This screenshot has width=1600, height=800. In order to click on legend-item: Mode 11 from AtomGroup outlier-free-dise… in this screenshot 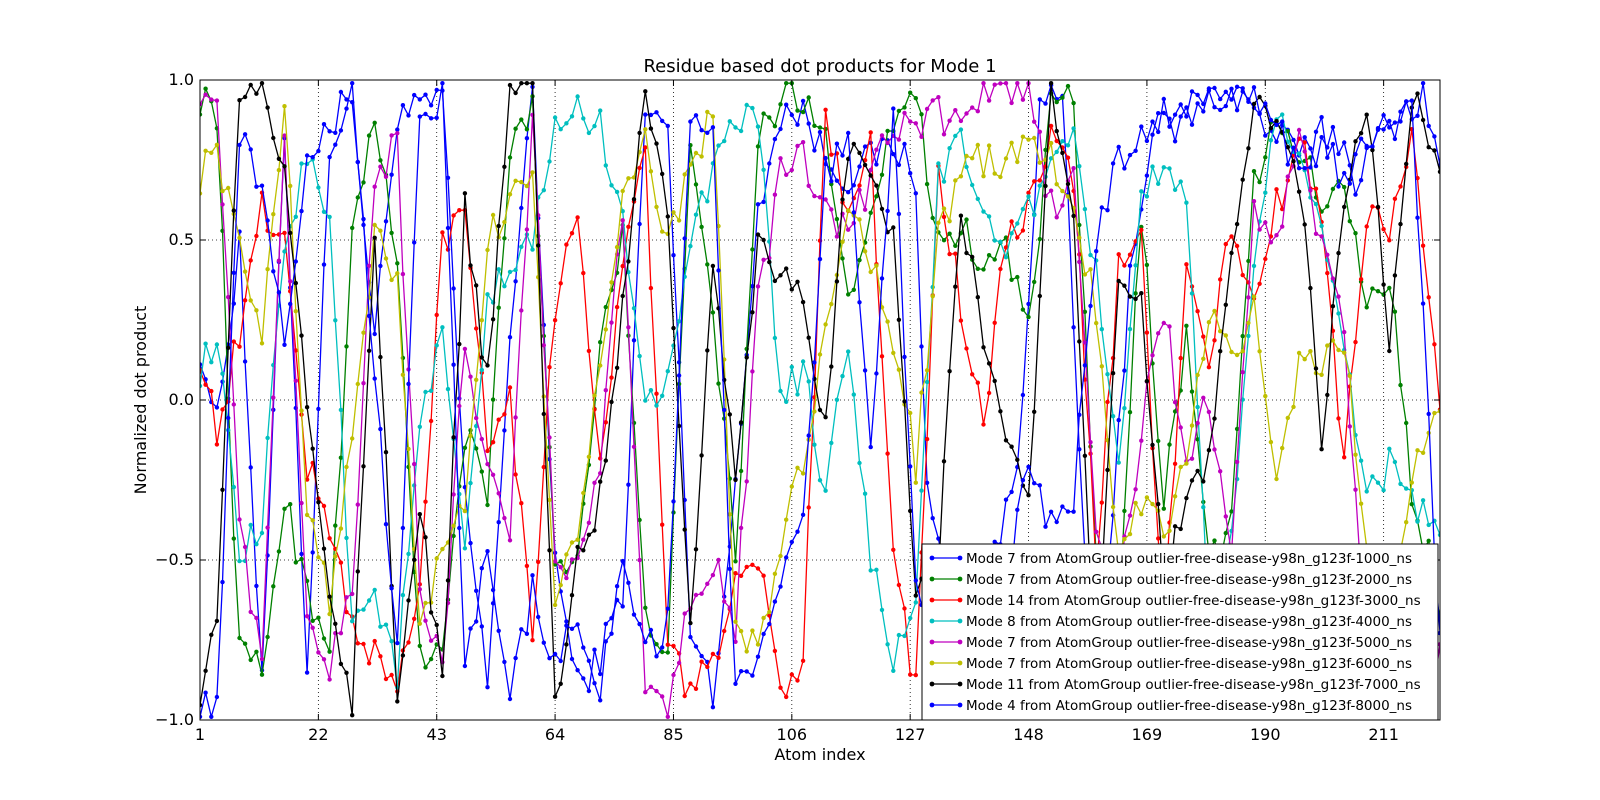, I will do `click(1175, 685)`.